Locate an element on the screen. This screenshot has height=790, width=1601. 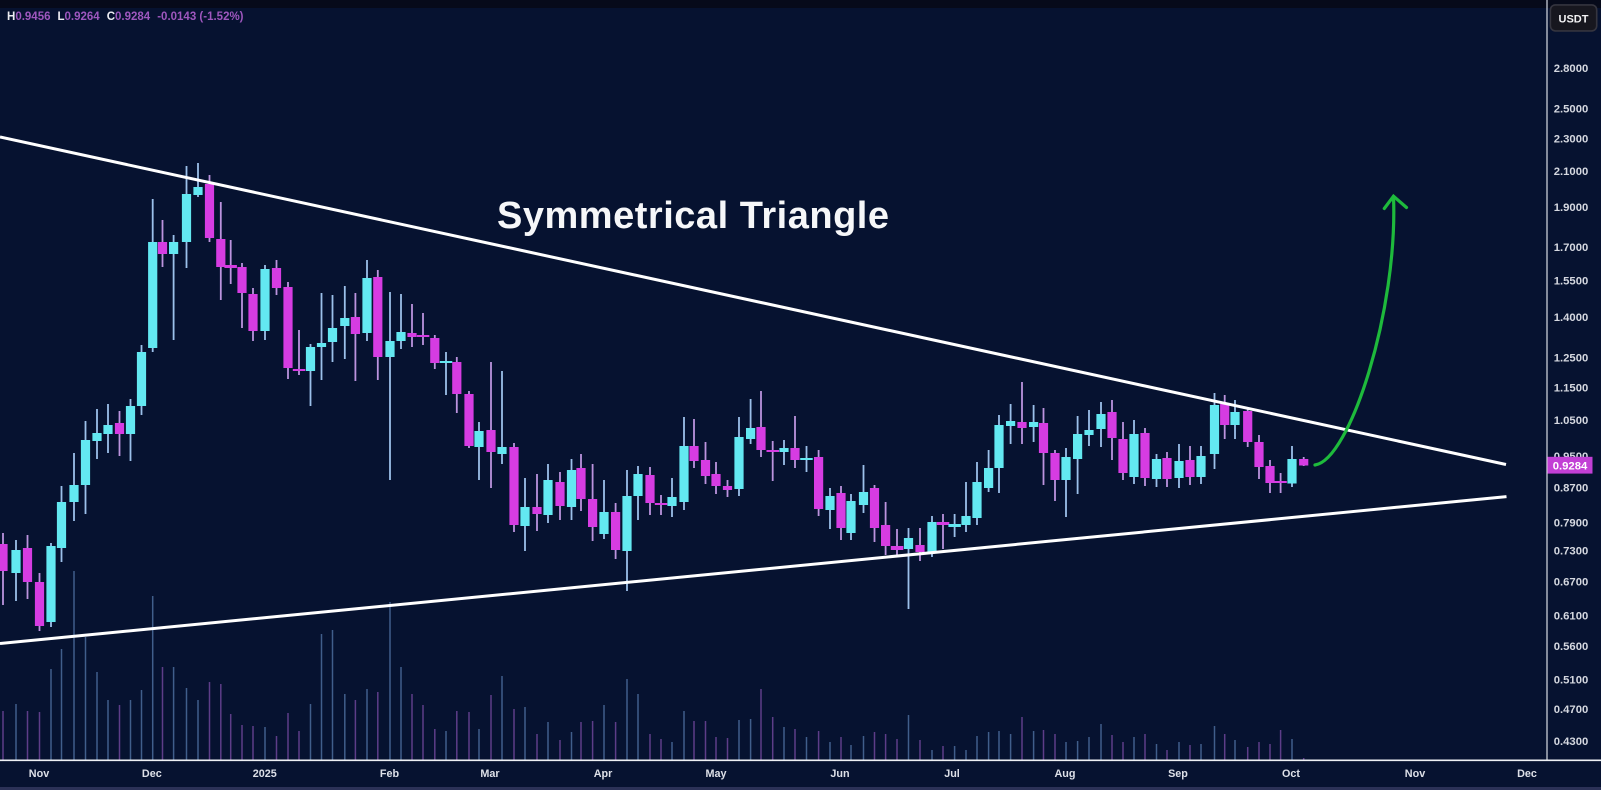
svg-text: 0.7900 is located at coordinates (1571, 523).